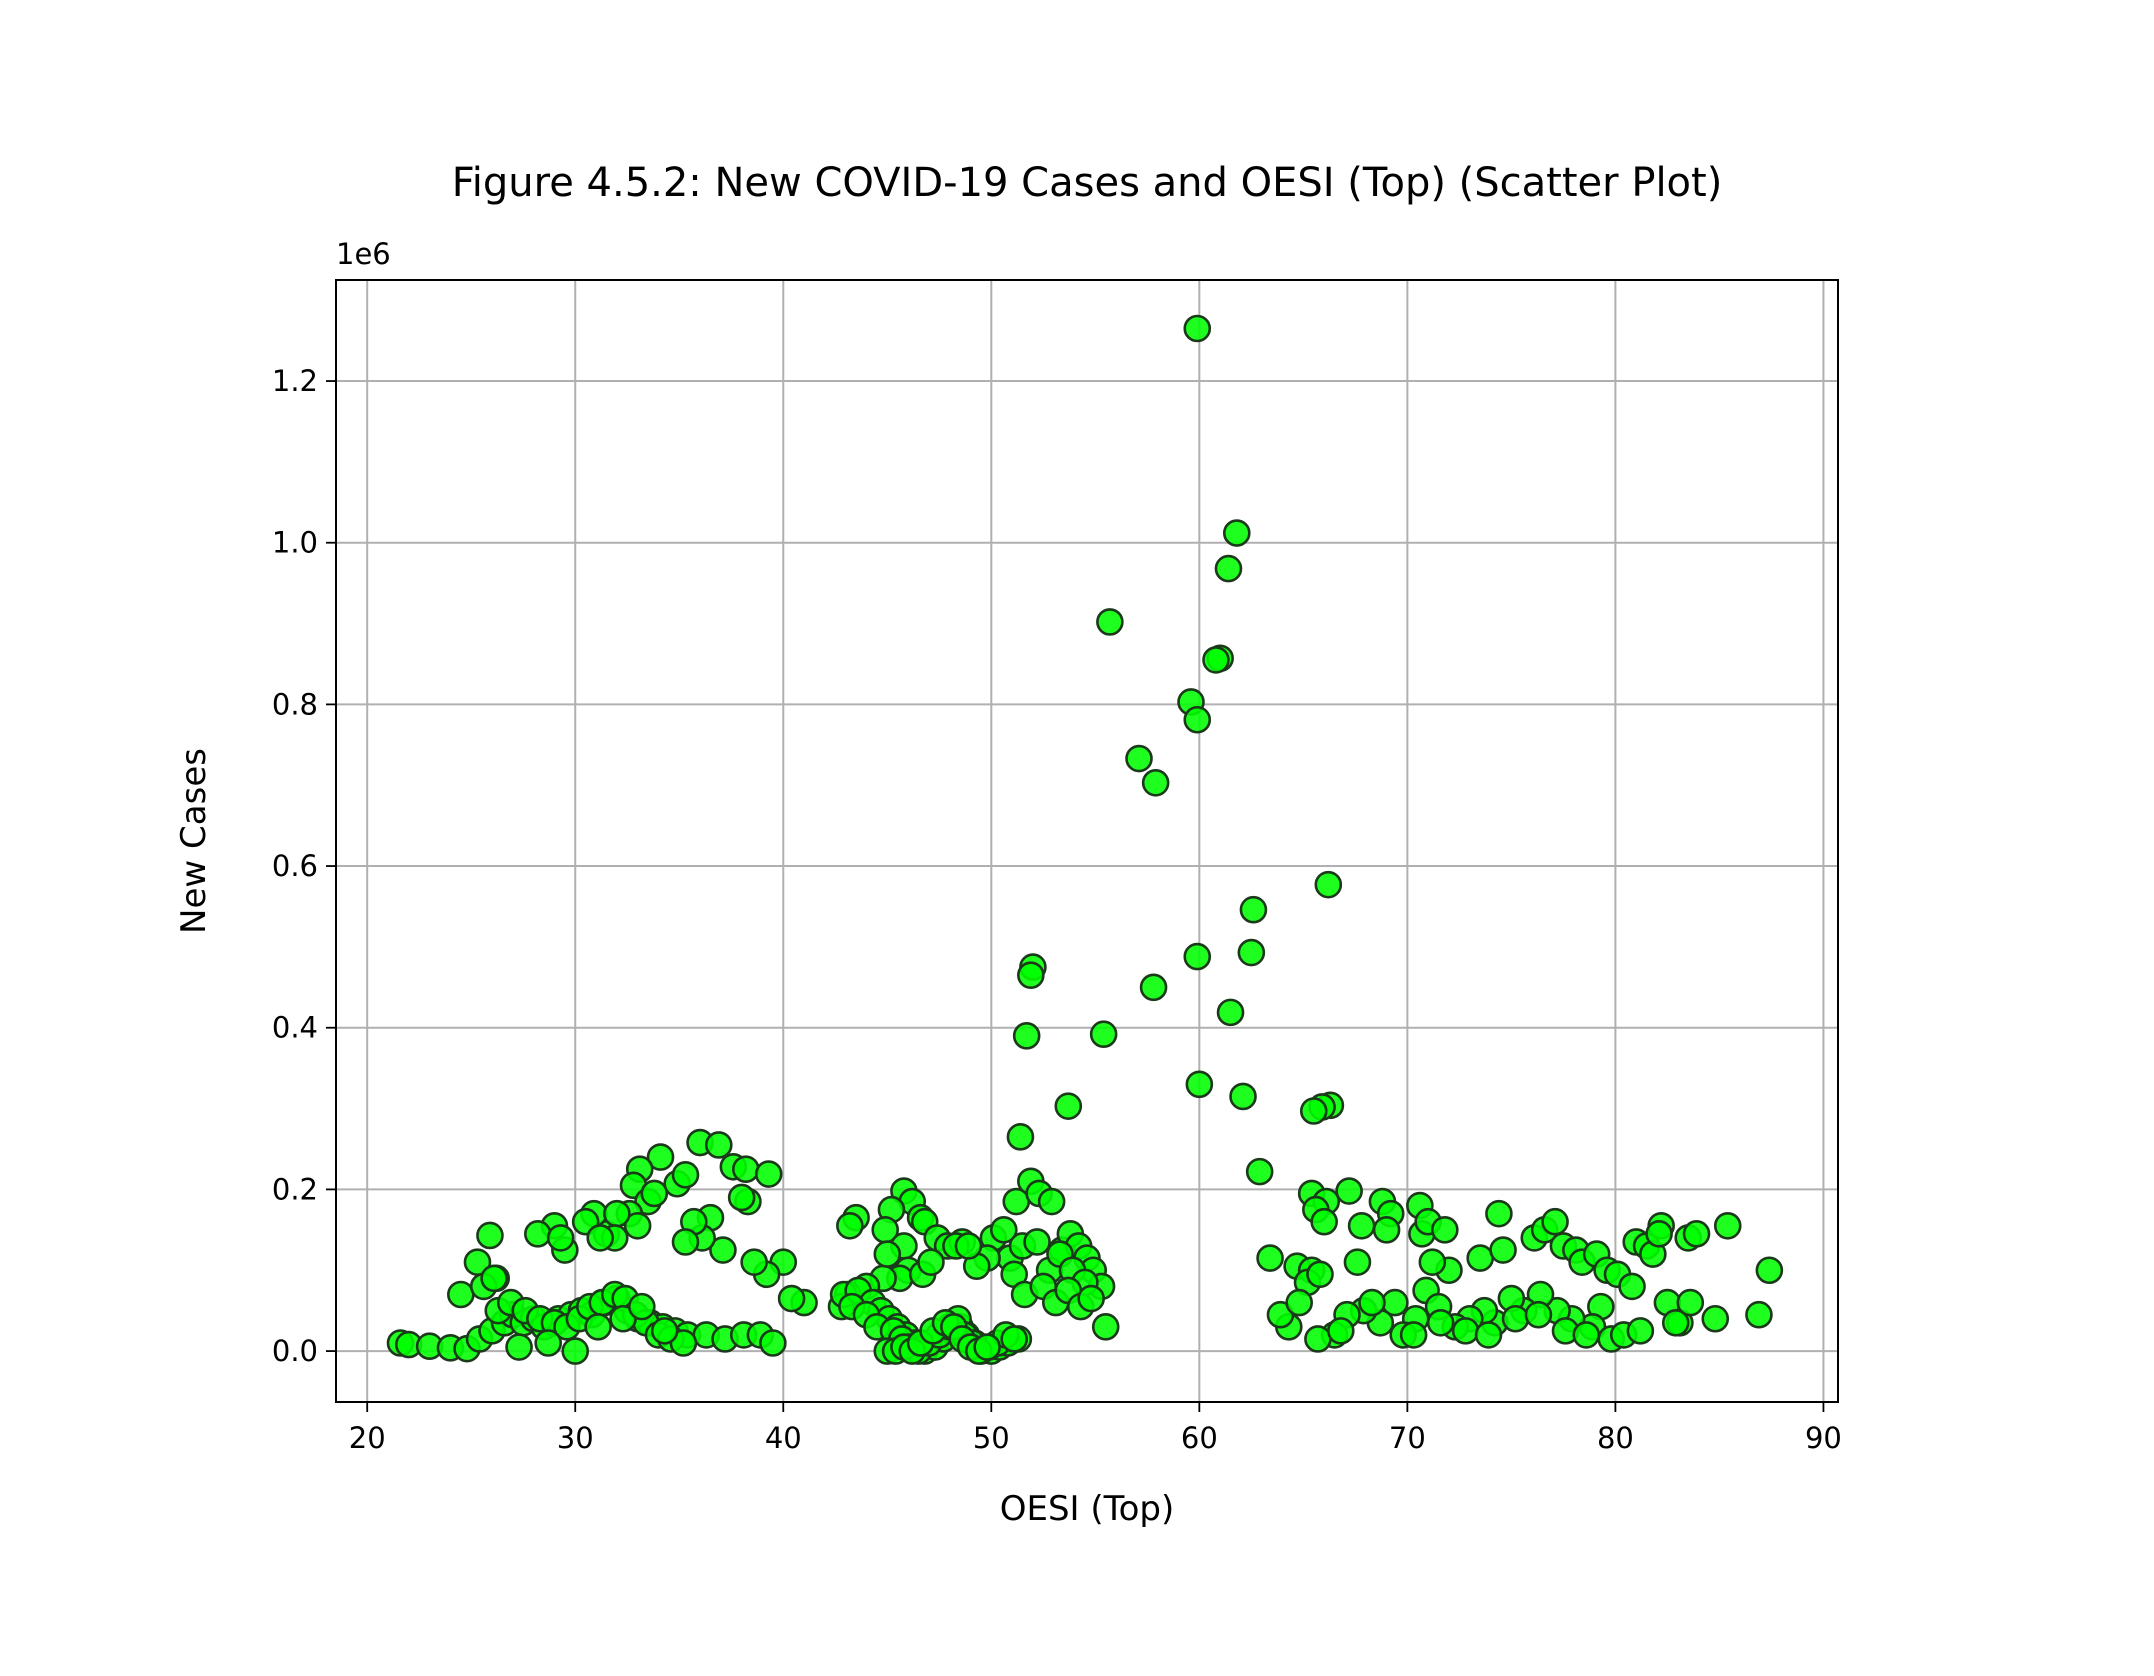 This screenshot has height=1676, width=2154. I want to click on x-tick-label: 50, so click(991, 1438).